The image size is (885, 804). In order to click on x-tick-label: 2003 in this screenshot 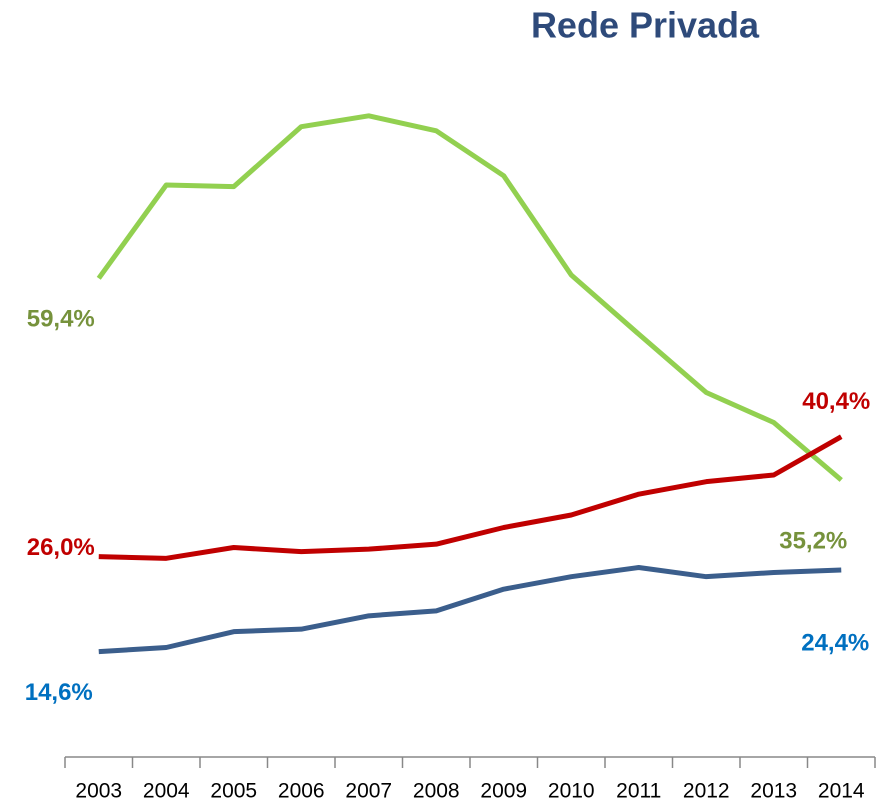, I will do `click(98, 791)`.